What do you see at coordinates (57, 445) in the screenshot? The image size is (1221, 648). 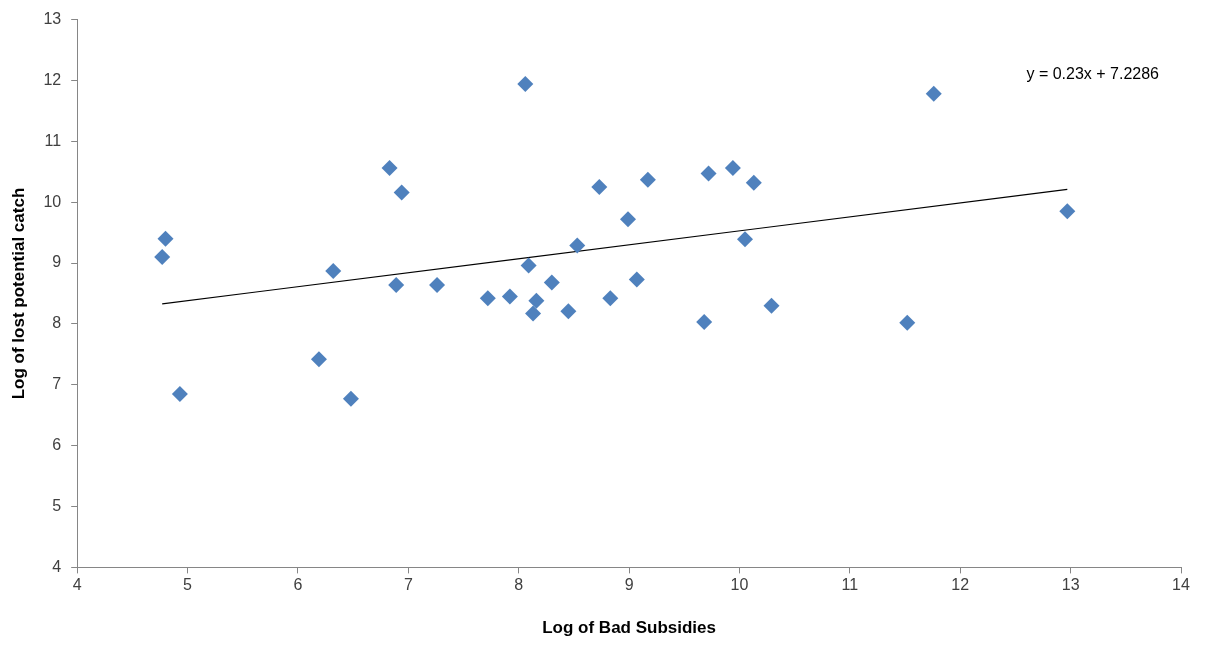 I see `y-tick-label: 6` at bounding box center [57, 445].